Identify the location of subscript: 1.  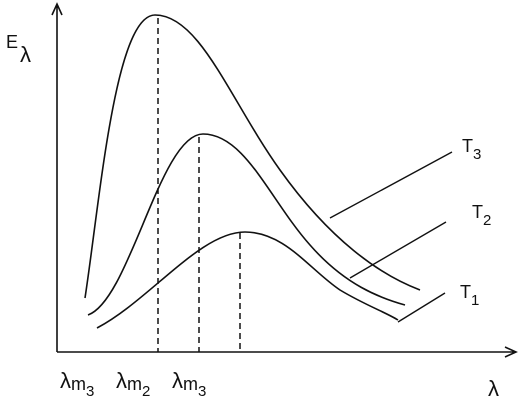
(475, 300).